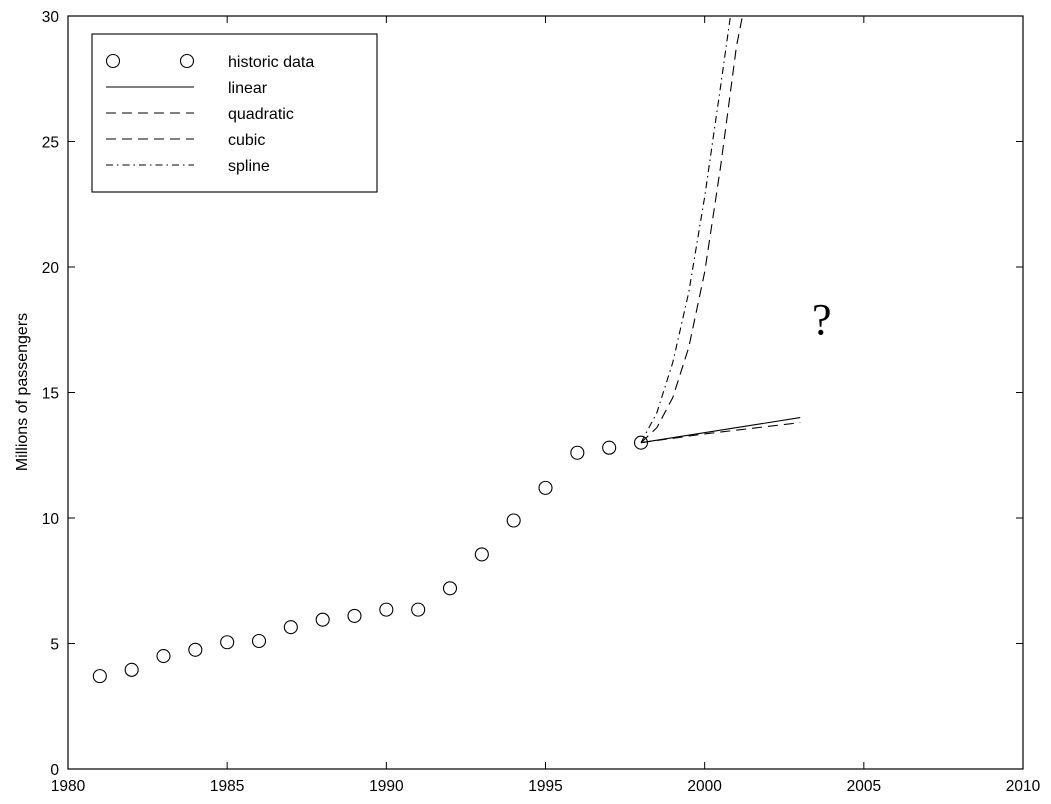  What do you see at coordinates (864, 786) in the screenshot?
I see `x-tick-label: 2005` at bounding box center [864, 786].